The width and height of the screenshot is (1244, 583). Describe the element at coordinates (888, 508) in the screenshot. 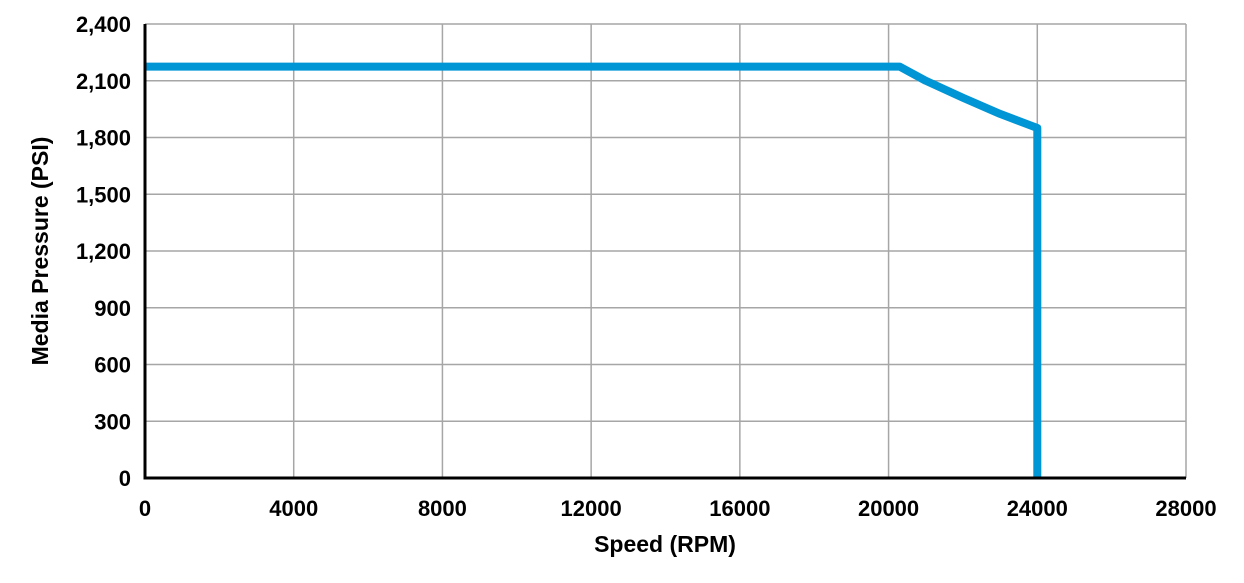

I see `x-tick-label: 20000` at that location.